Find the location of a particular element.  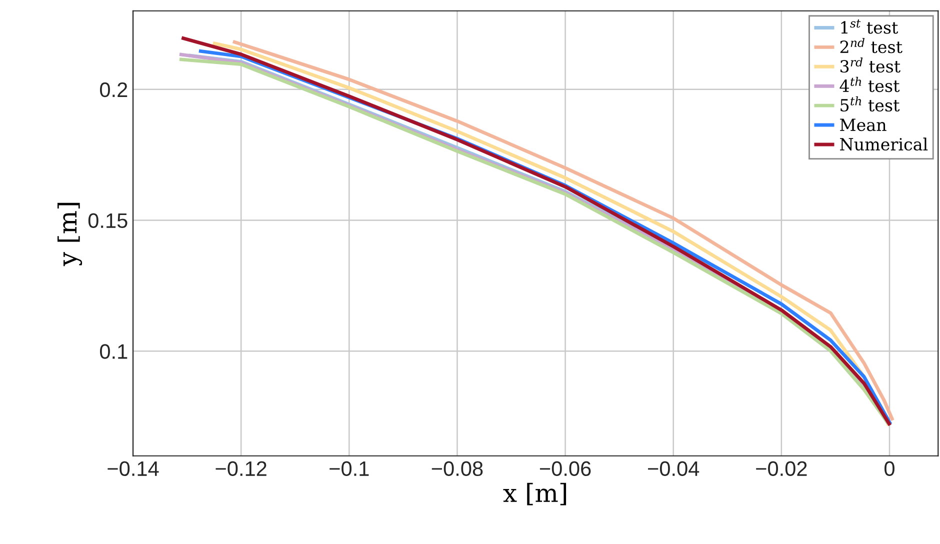

legend-label: Numerical is located at coordinates (884, 144).